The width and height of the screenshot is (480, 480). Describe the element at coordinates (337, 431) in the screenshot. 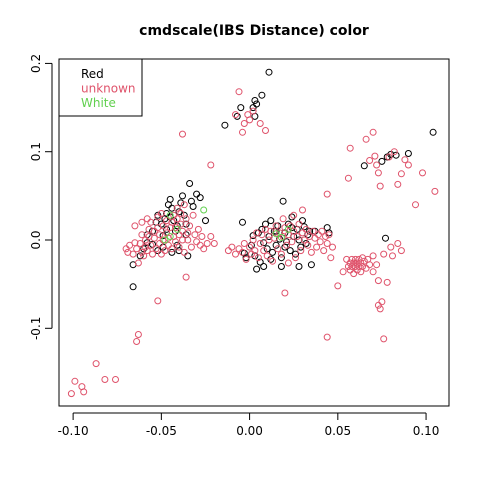

I see `x-tick-label: 0.05` at that location.